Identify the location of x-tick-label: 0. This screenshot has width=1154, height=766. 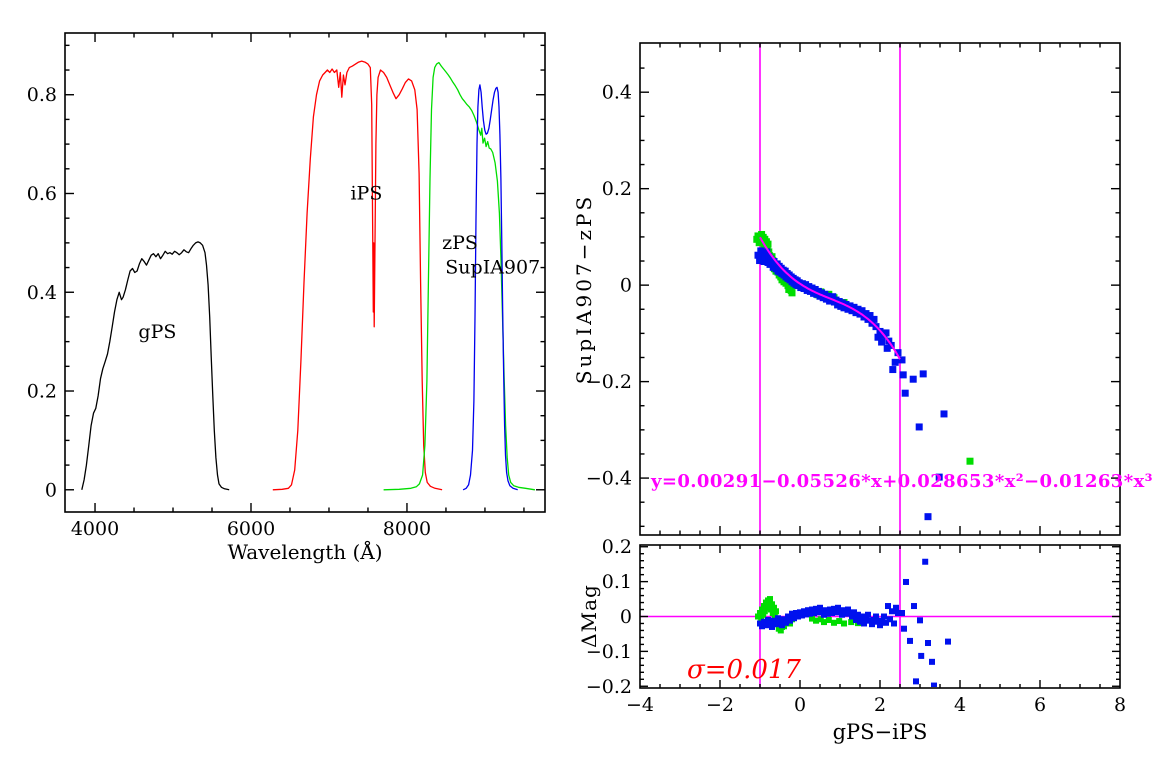
(800, 705).